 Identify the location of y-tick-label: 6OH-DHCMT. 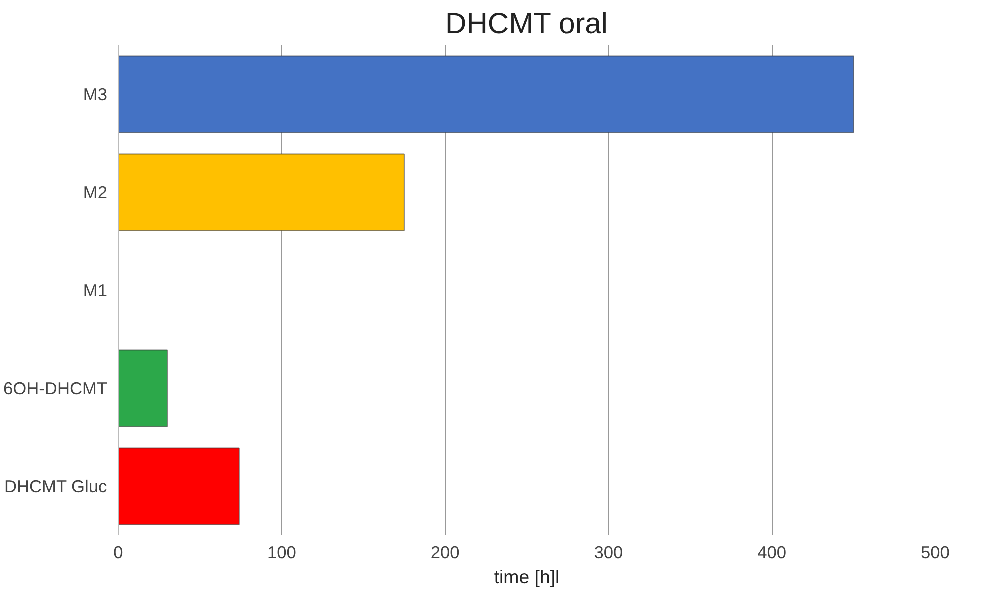
(56, 388).